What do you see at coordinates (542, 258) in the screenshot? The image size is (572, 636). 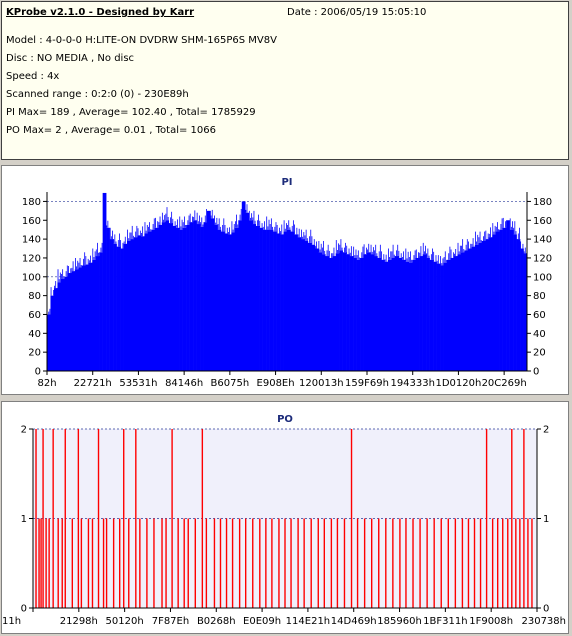 I see `pi-ytick-label-right: 120` at bounding box center [542, 258].